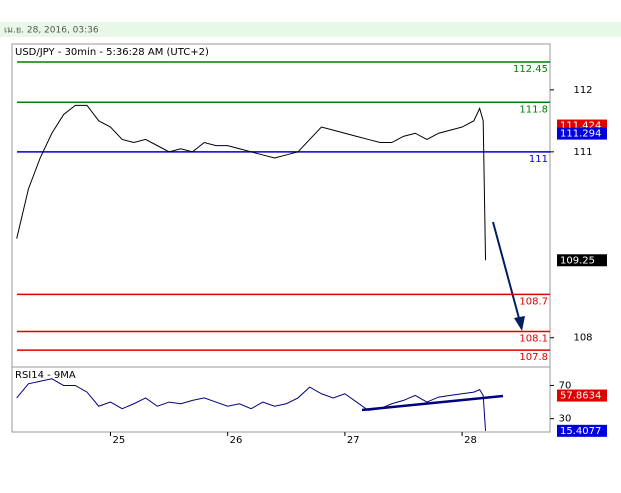  I want to click on price-line, so click(251, 404).